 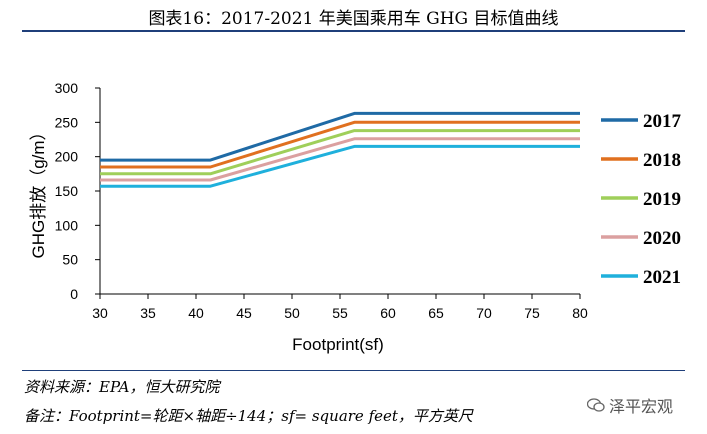 I want to click on legend-label-2017: 2017, so click(x=662, y=121).